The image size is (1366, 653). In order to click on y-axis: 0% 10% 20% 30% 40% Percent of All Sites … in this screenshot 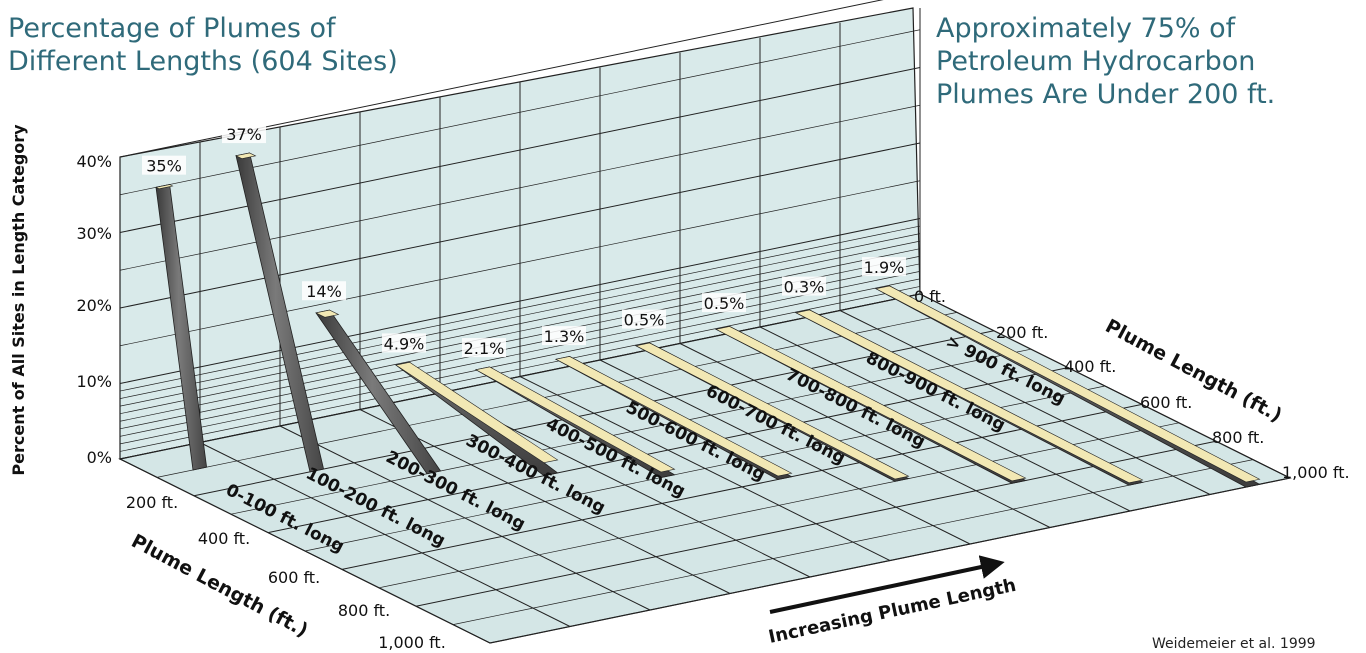, I will do `click(60, 300)`.